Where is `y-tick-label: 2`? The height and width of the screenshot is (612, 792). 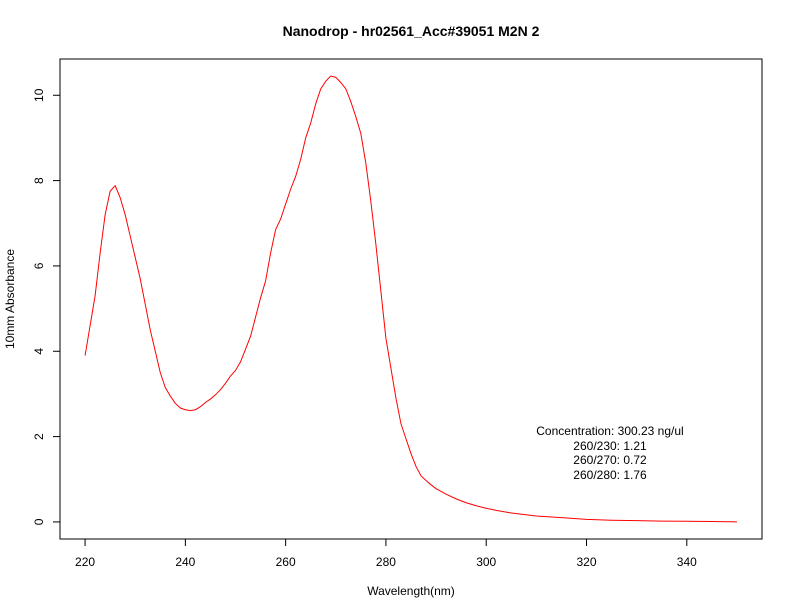 y-tick-label: 2 is located at coordinates (39, 436).